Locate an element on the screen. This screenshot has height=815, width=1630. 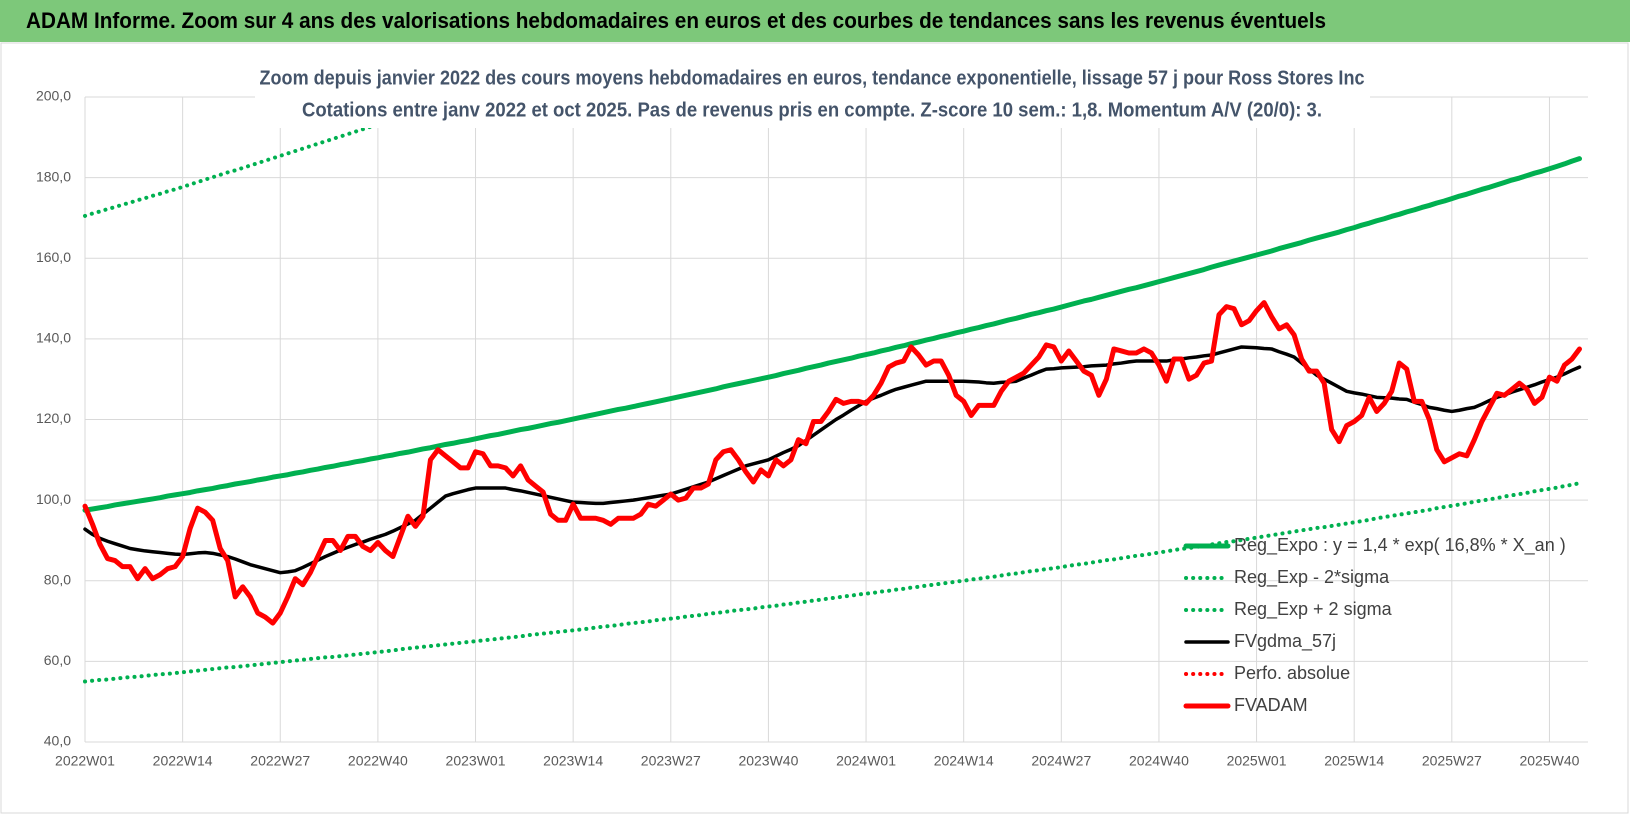
y-tick-label: 120,0 is located at coordinates (53, 418).